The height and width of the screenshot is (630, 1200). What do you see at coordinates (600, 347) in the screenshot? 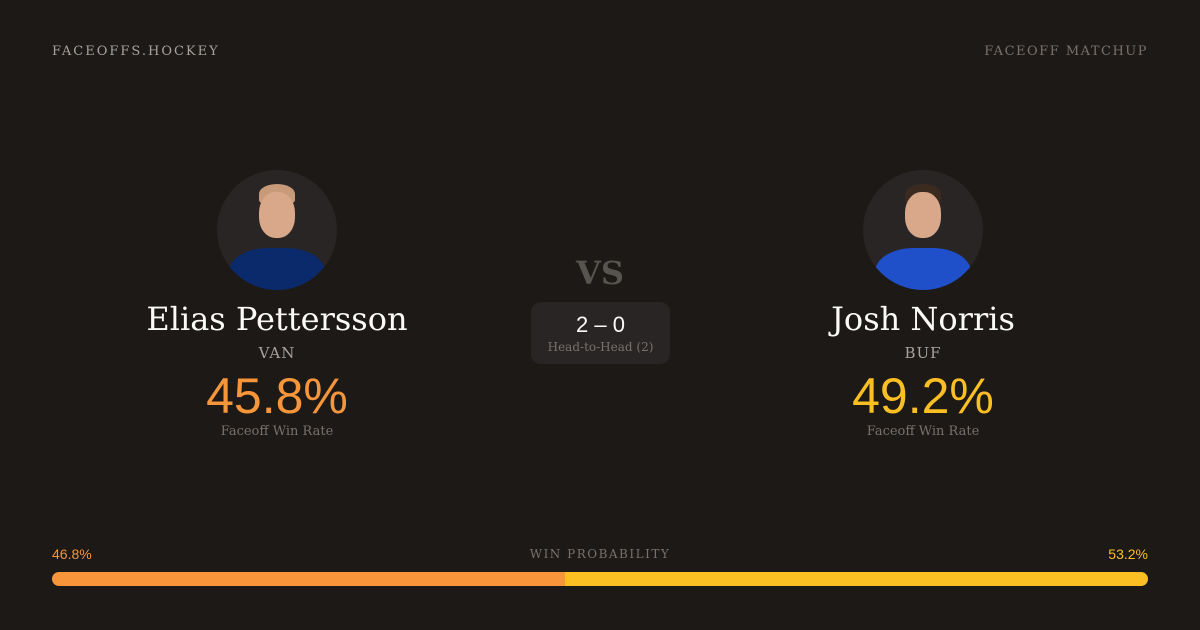
I see `h2h-label: Head-to-Head (2)` at bounding box center [600, 347].